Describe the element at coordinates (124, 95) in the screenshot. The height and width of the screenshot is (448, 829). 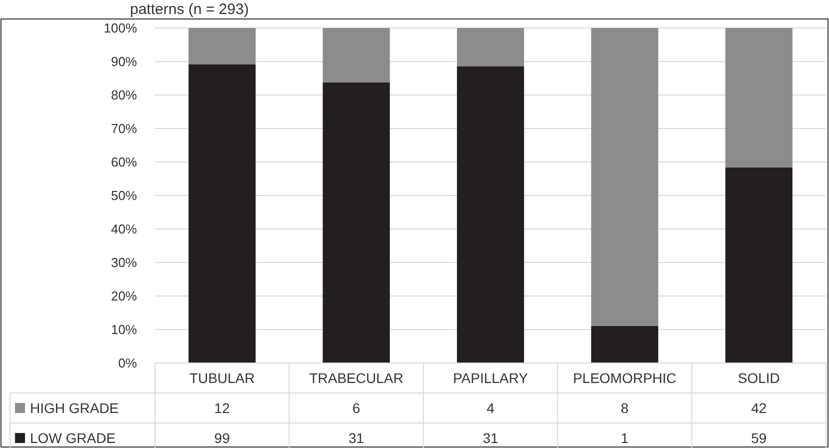
I see `y-tick-label: 80%` at that location.